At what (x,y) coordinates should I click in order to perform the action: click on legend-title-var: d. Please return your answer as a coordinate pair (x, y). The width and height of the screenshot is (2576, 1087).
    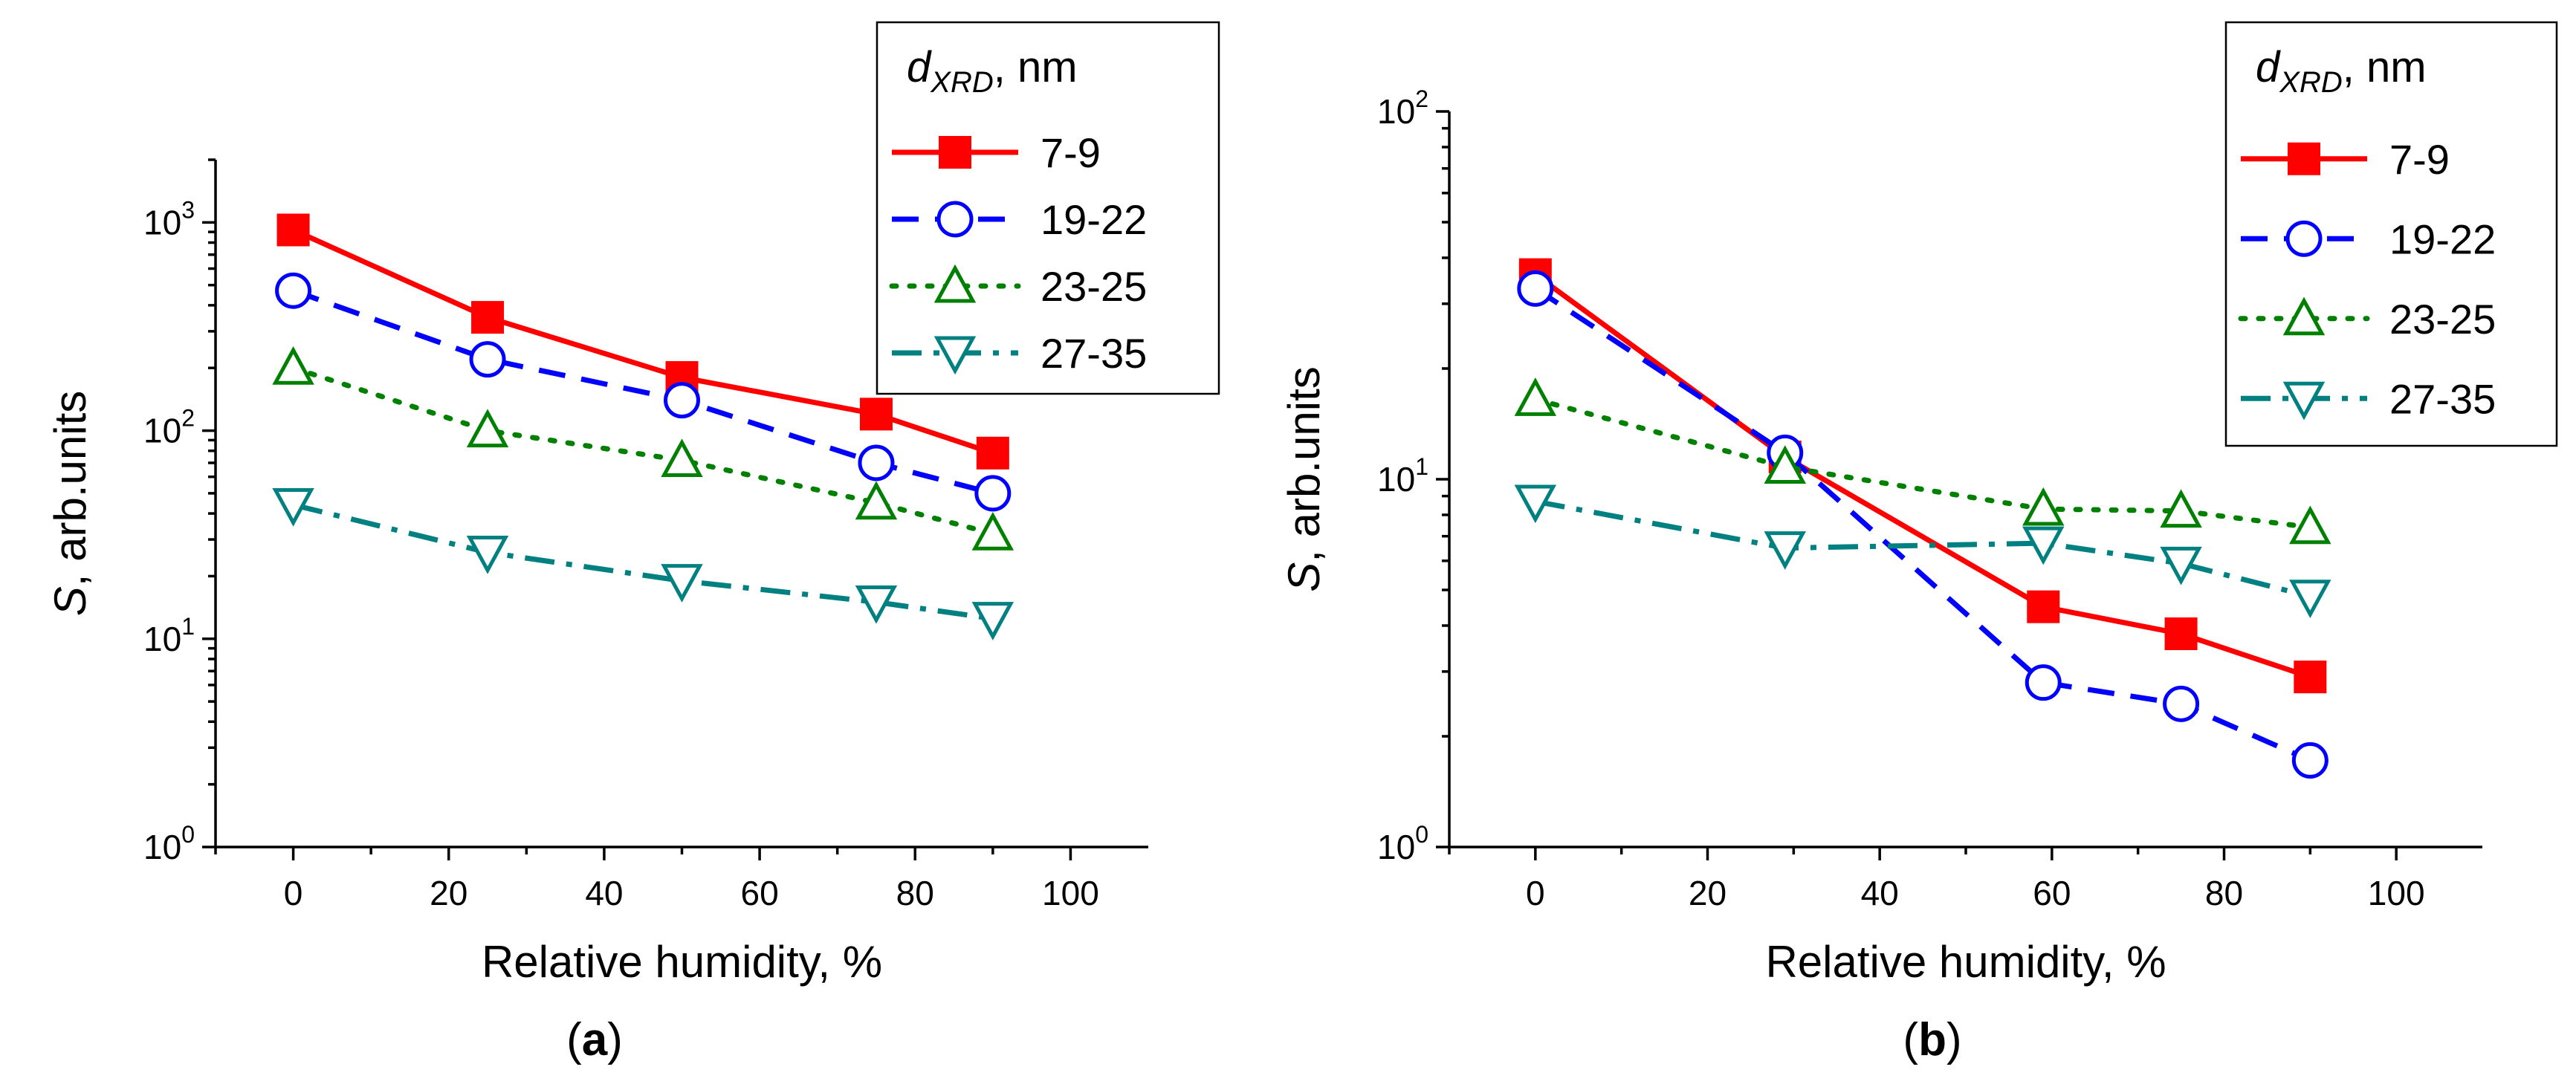
    Looking at the image, I should click on (920, 67).